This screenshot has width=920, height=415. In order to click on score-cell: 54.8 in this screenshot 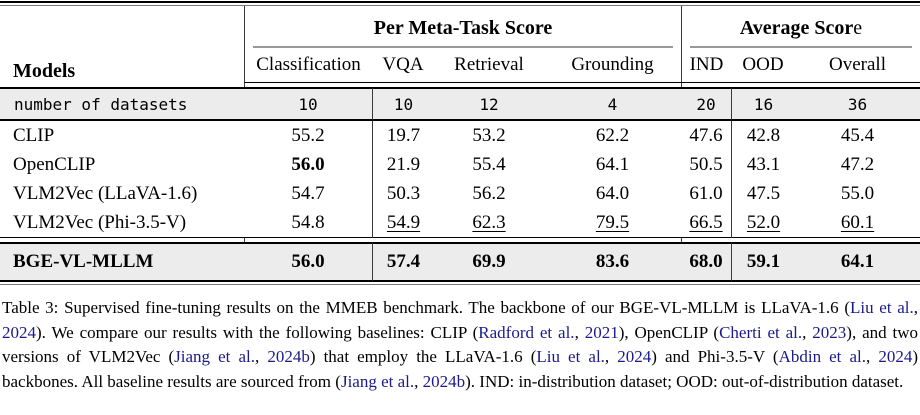, I will do `click(308, 223)`.